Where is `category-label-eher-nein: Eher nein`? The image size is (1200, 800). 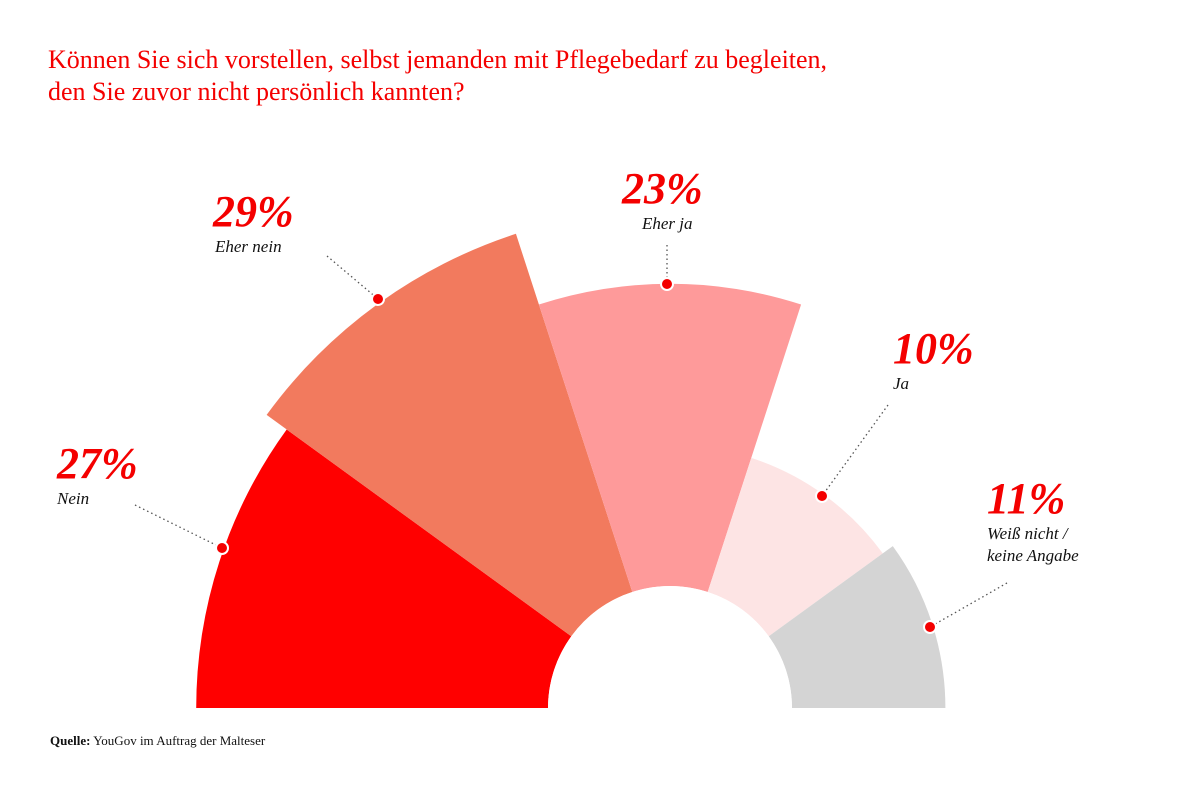 category-label-eher-nein: Eher nein is located at coordinates (248, 247).